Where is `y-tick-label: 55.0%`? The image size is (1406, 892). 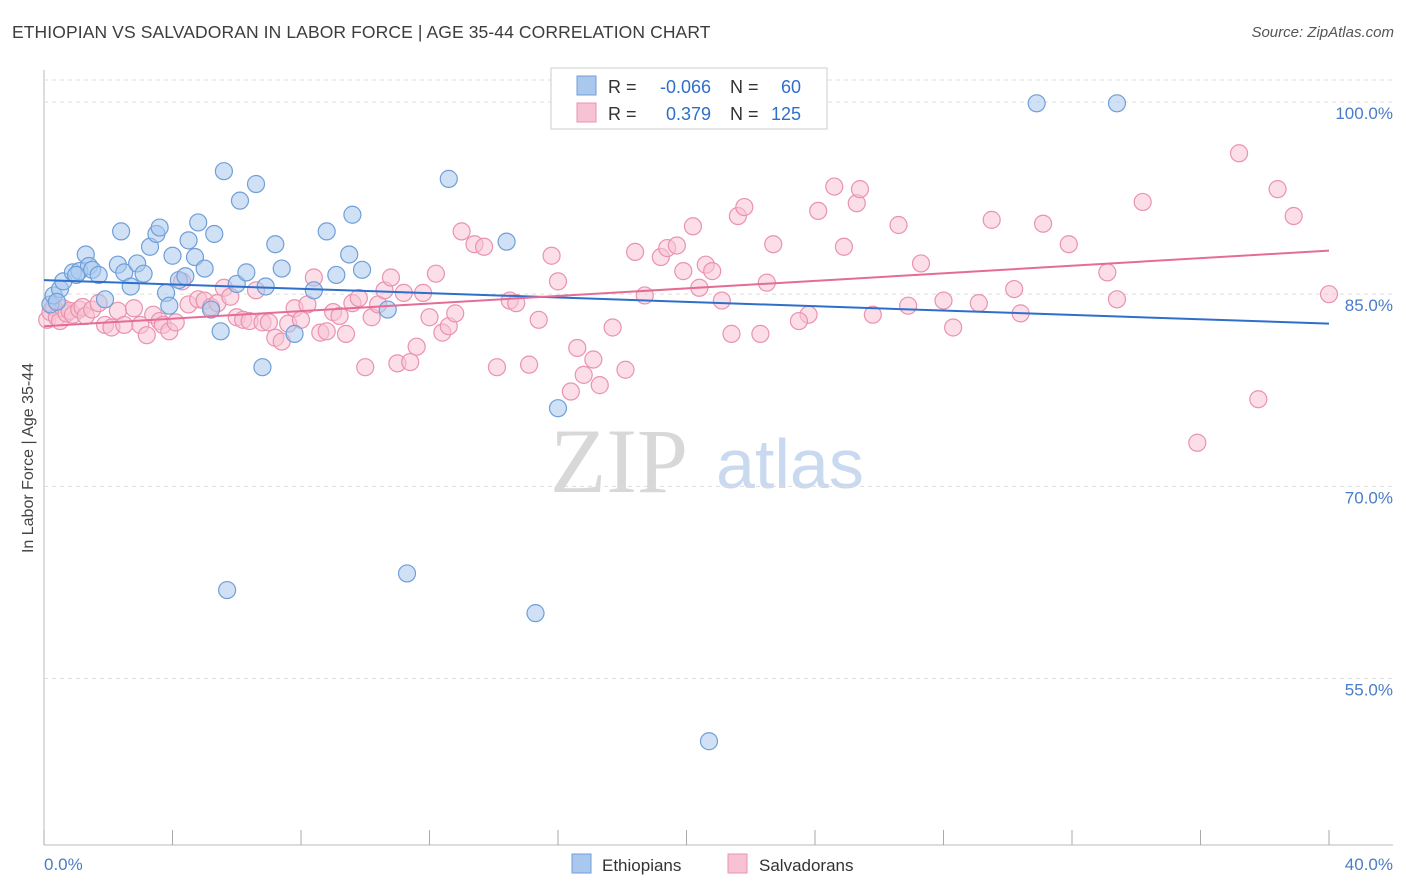
y-tick-label: 55.0% is located at coordinates (1369, 689).